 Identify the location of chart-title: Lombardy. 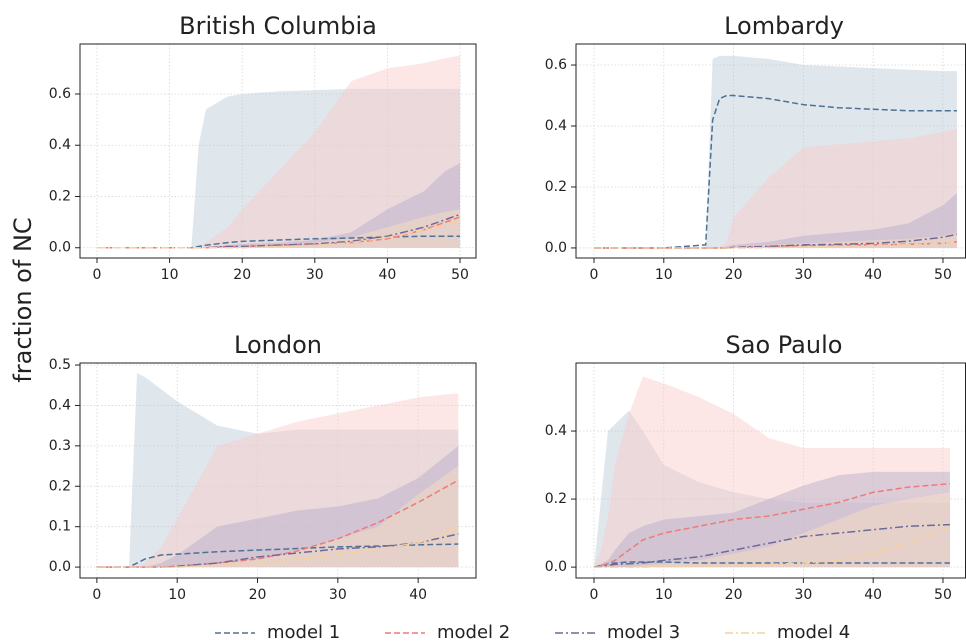
(784, 26).